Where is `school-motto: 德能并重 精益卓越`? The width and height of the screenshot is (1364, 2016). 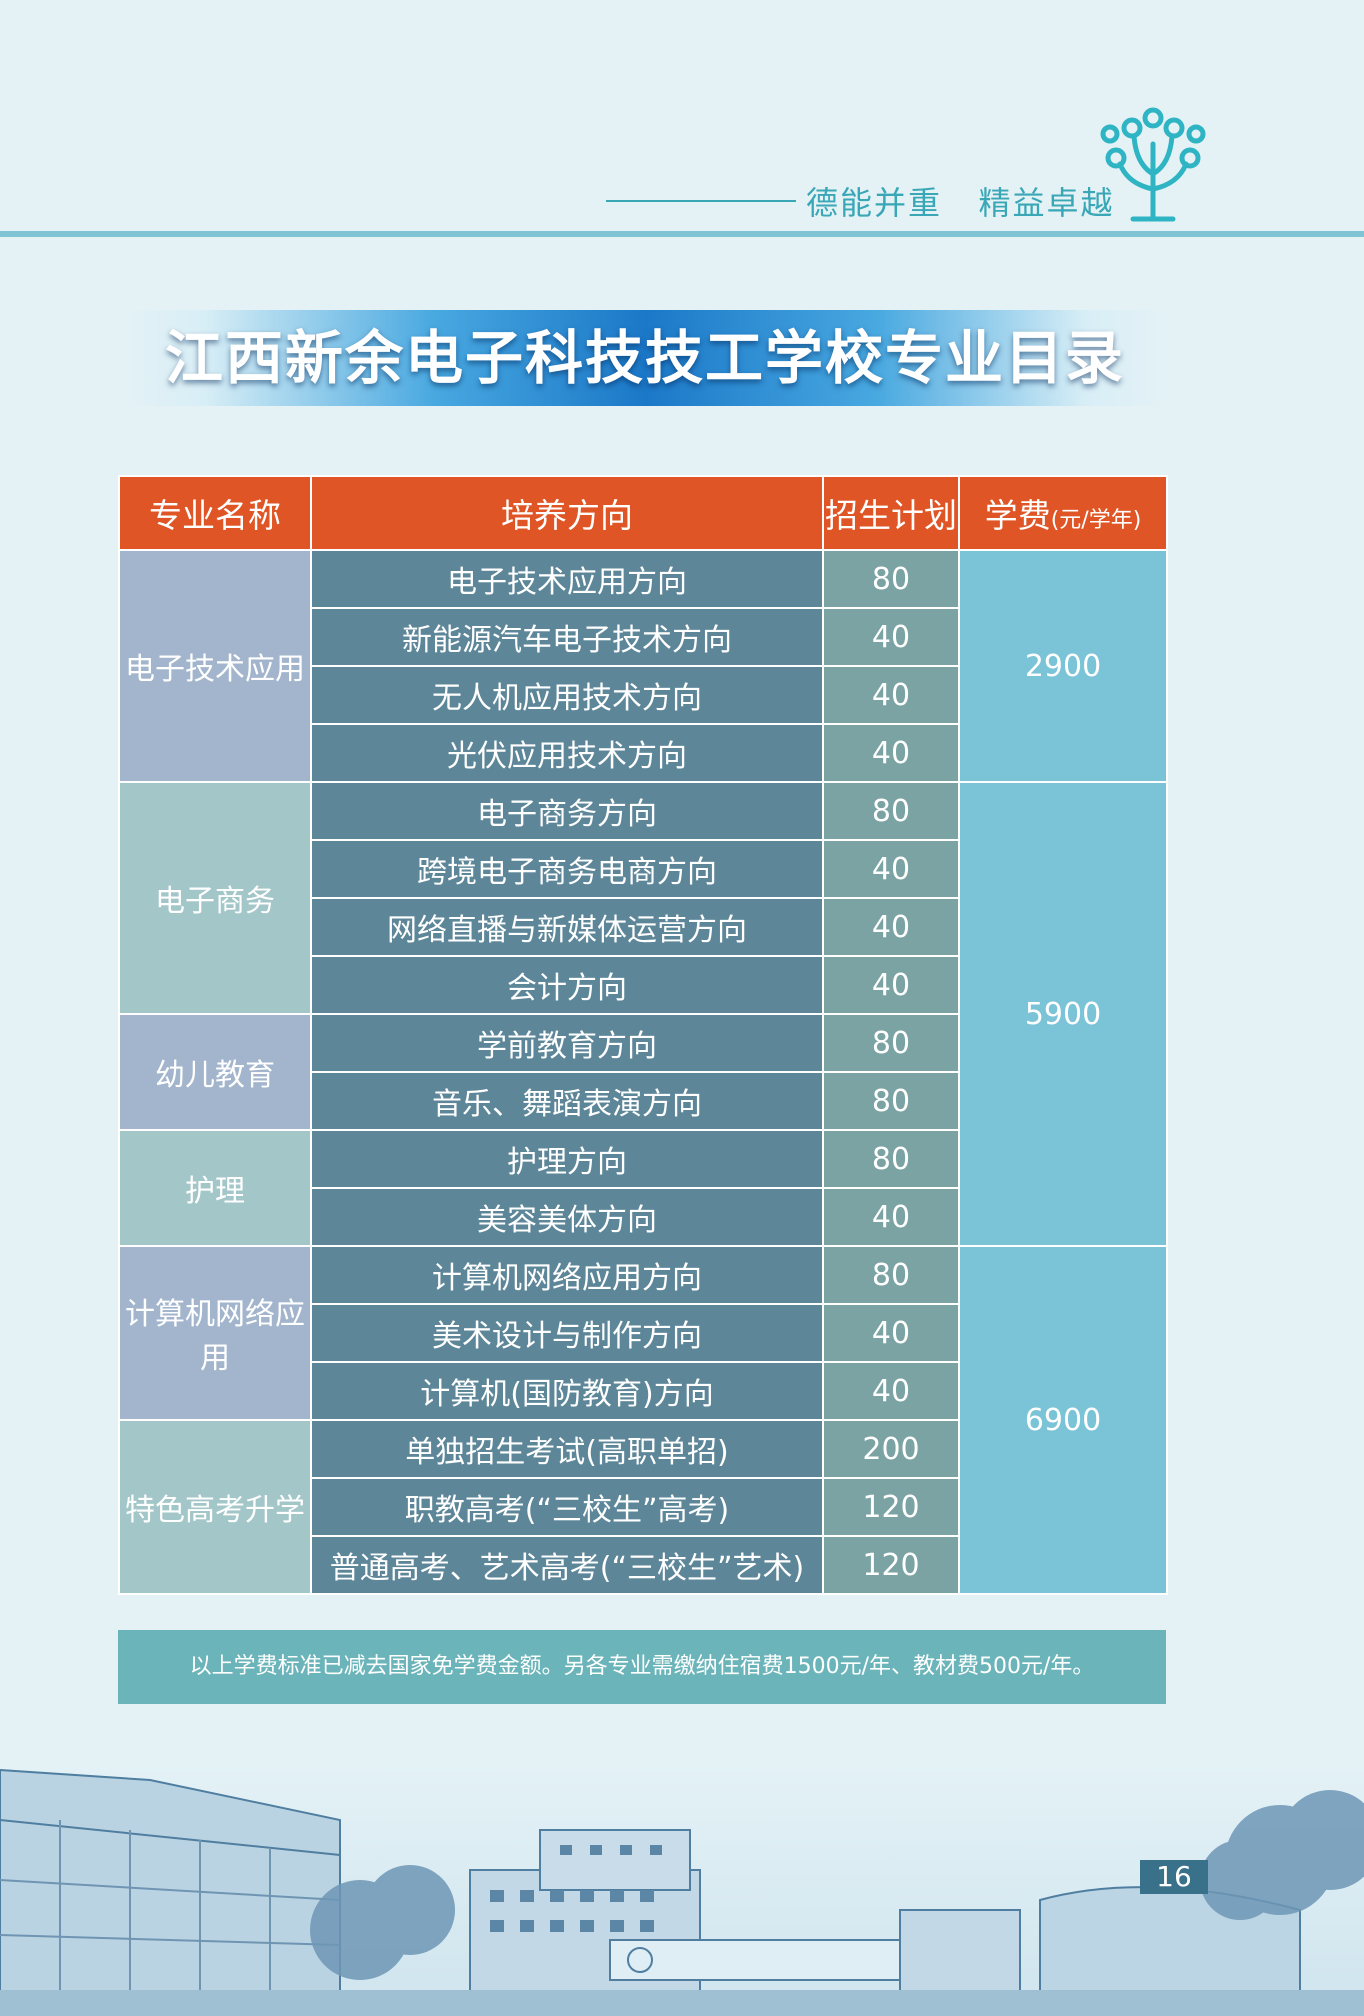
school-motto: 德能并重 精益卓越 is located at coordinates (960, 203).